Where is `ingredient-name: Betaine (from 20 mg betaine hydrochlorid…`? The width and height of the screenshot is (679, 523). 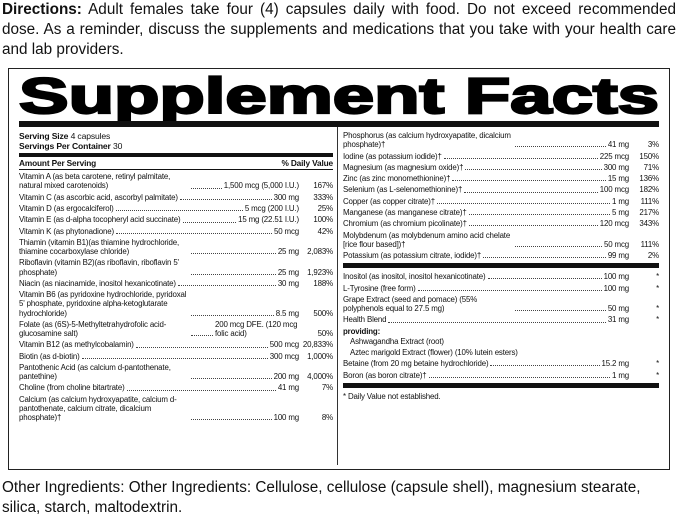
ingredient-name: Betaine (from 20 mg betaine hydrochlorid… is located at coordinates (416, 364).